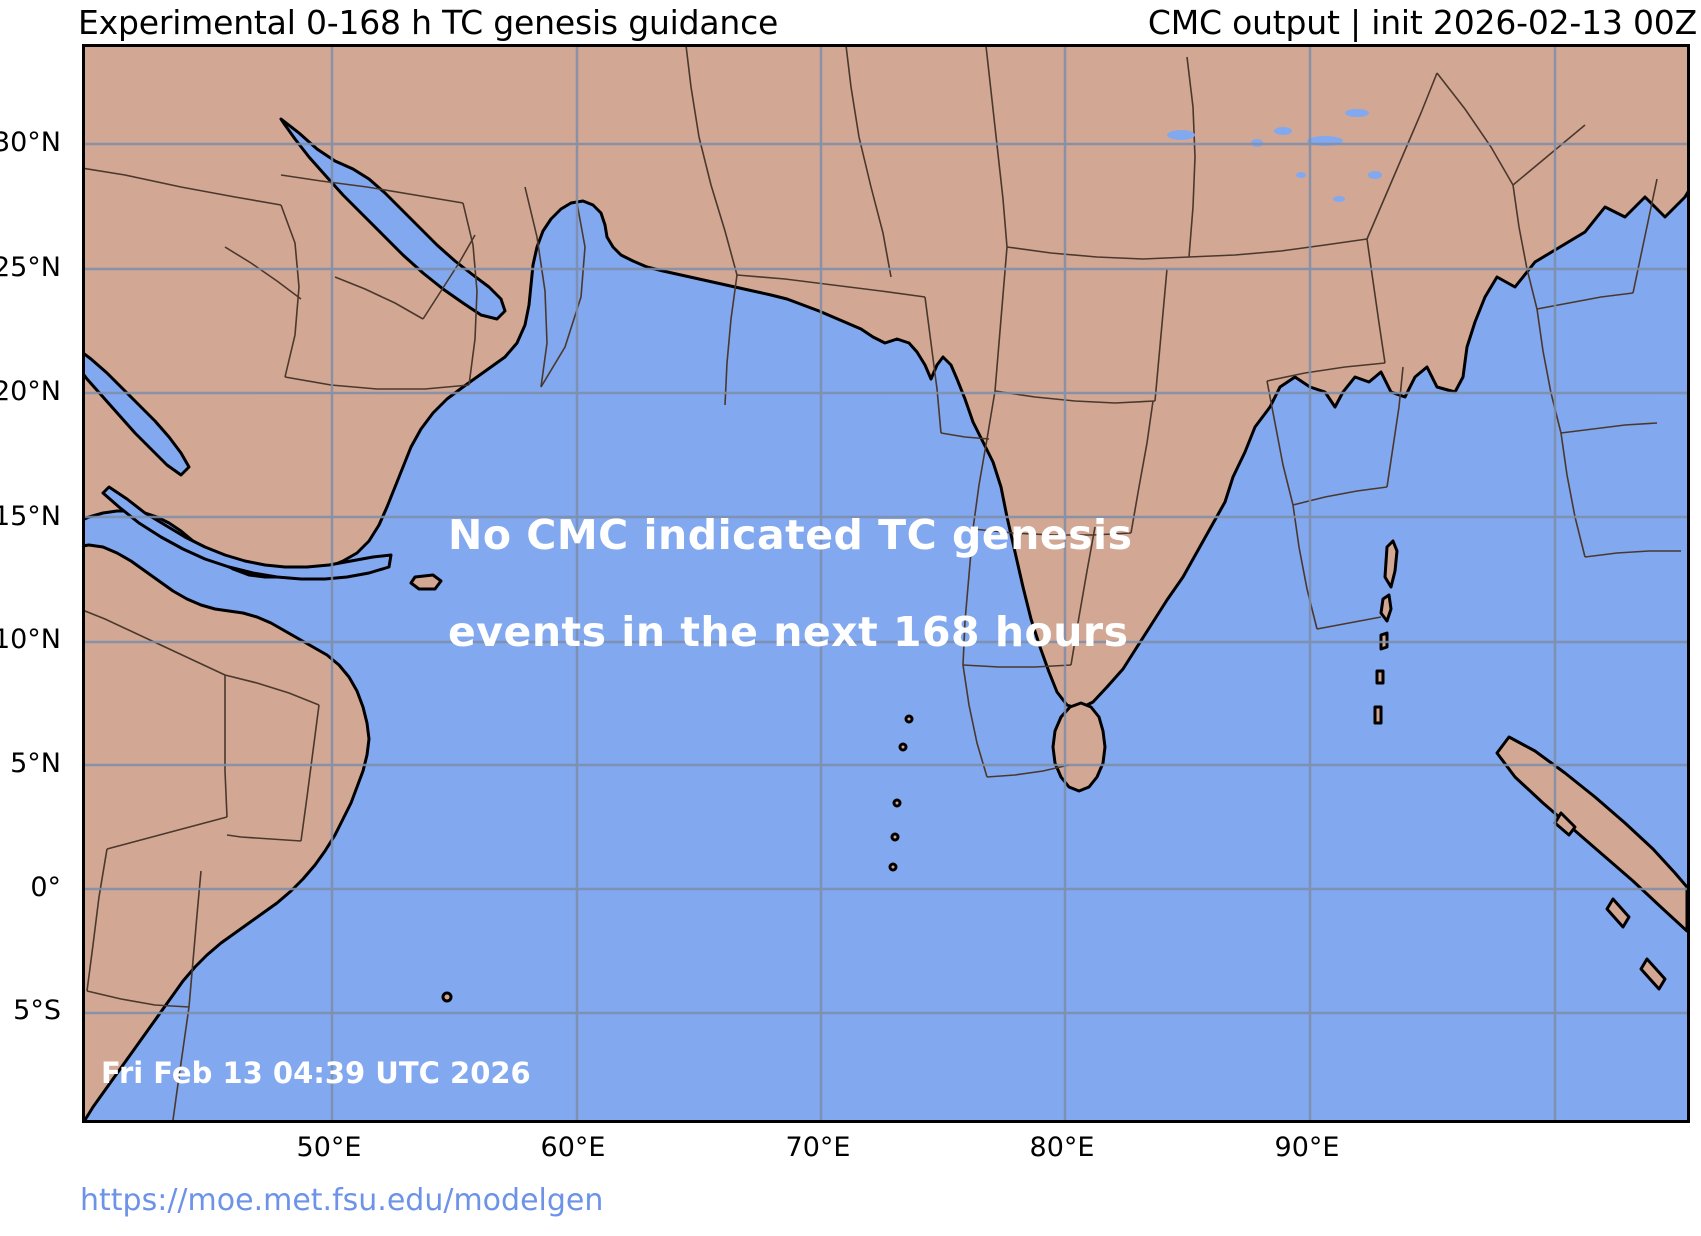 This screenshot has width=1701, height=1236. Describe the element at coordinates (45, 887) in the screenshot. I see `ytick-0: 0°` at that location.